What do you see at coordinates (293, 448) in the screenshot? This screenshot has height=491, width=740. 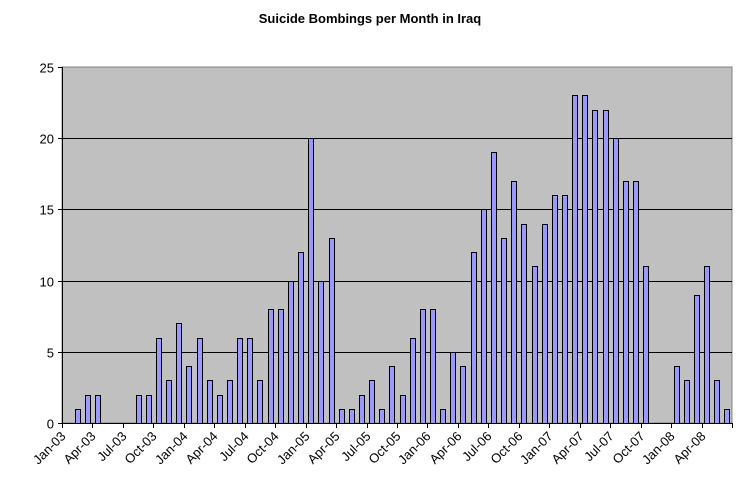 I see `x-tick-label: Jan-05` at bounding box center [293, 448].